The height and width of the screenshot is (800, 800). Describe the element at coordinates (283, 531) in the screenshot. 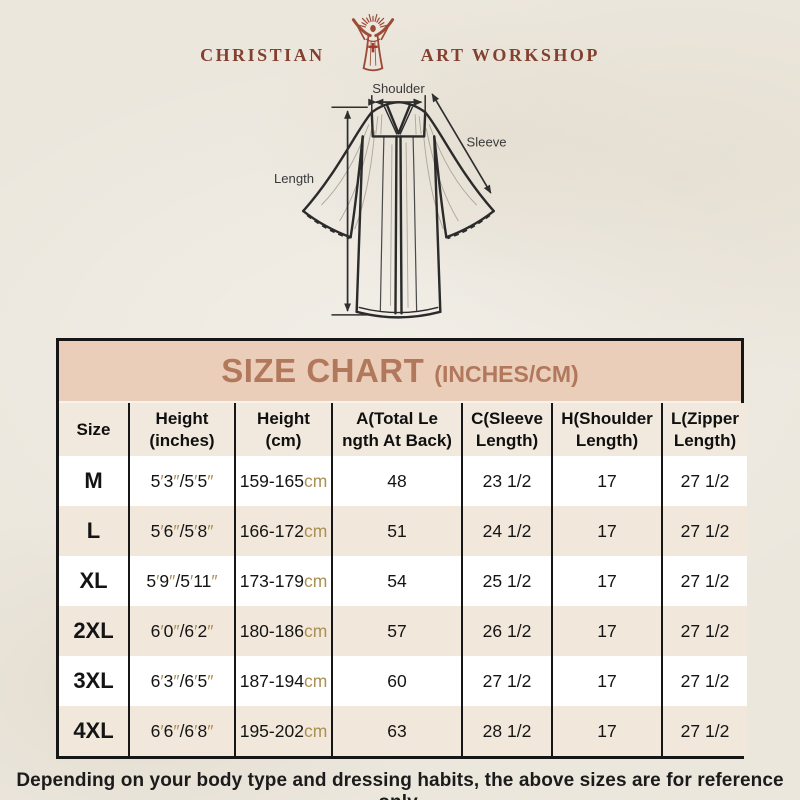

I see `cell-height-cm: 166-172cm` at that location.